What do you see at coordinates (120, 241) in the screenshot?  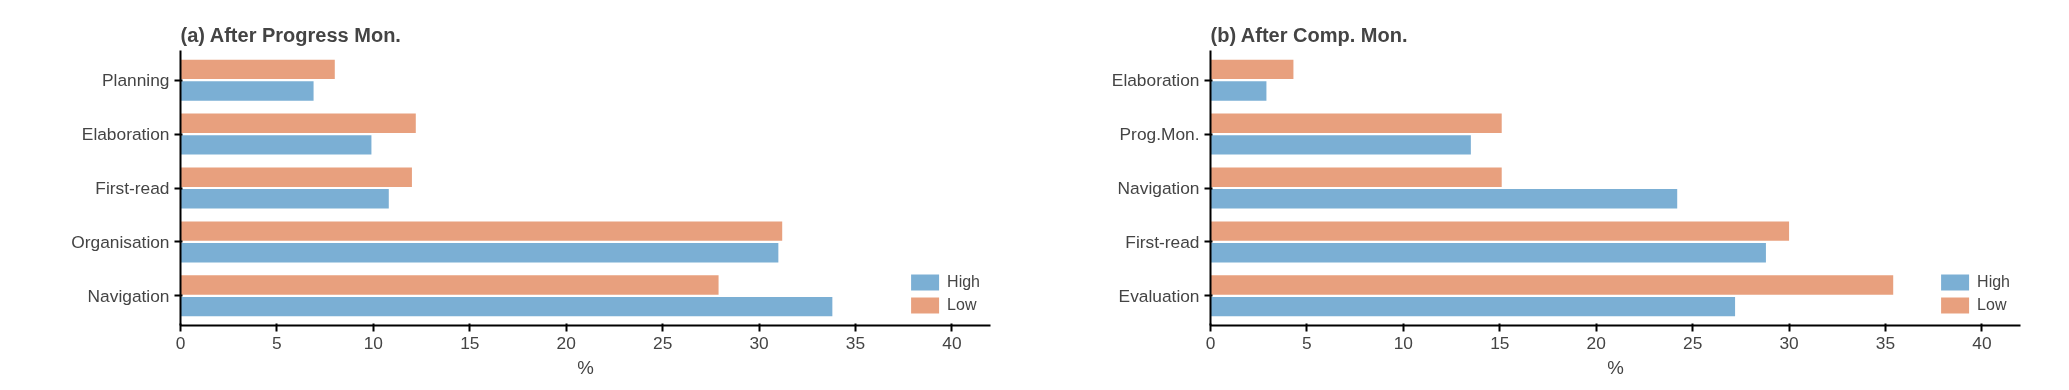 I see `y-tick-label: Organisation` at bounding box center [120, 241].